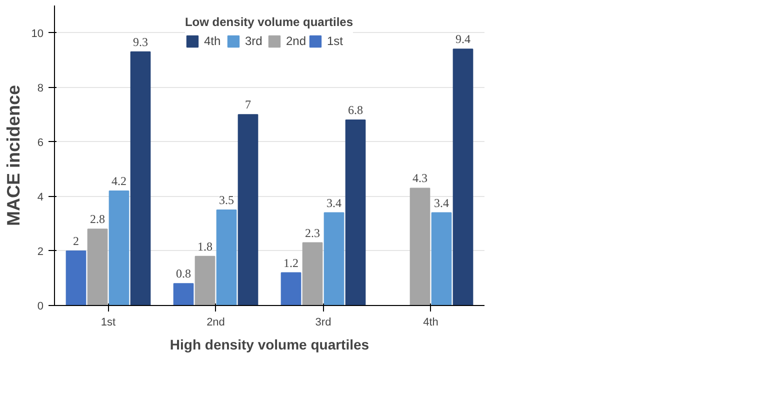 This screenshot has height=414, width=777. What do you see at coordinates (270, 344) in the screenshot?
I see `x-axis-title: High density volume quartiles` at bounding box center [270, 344].